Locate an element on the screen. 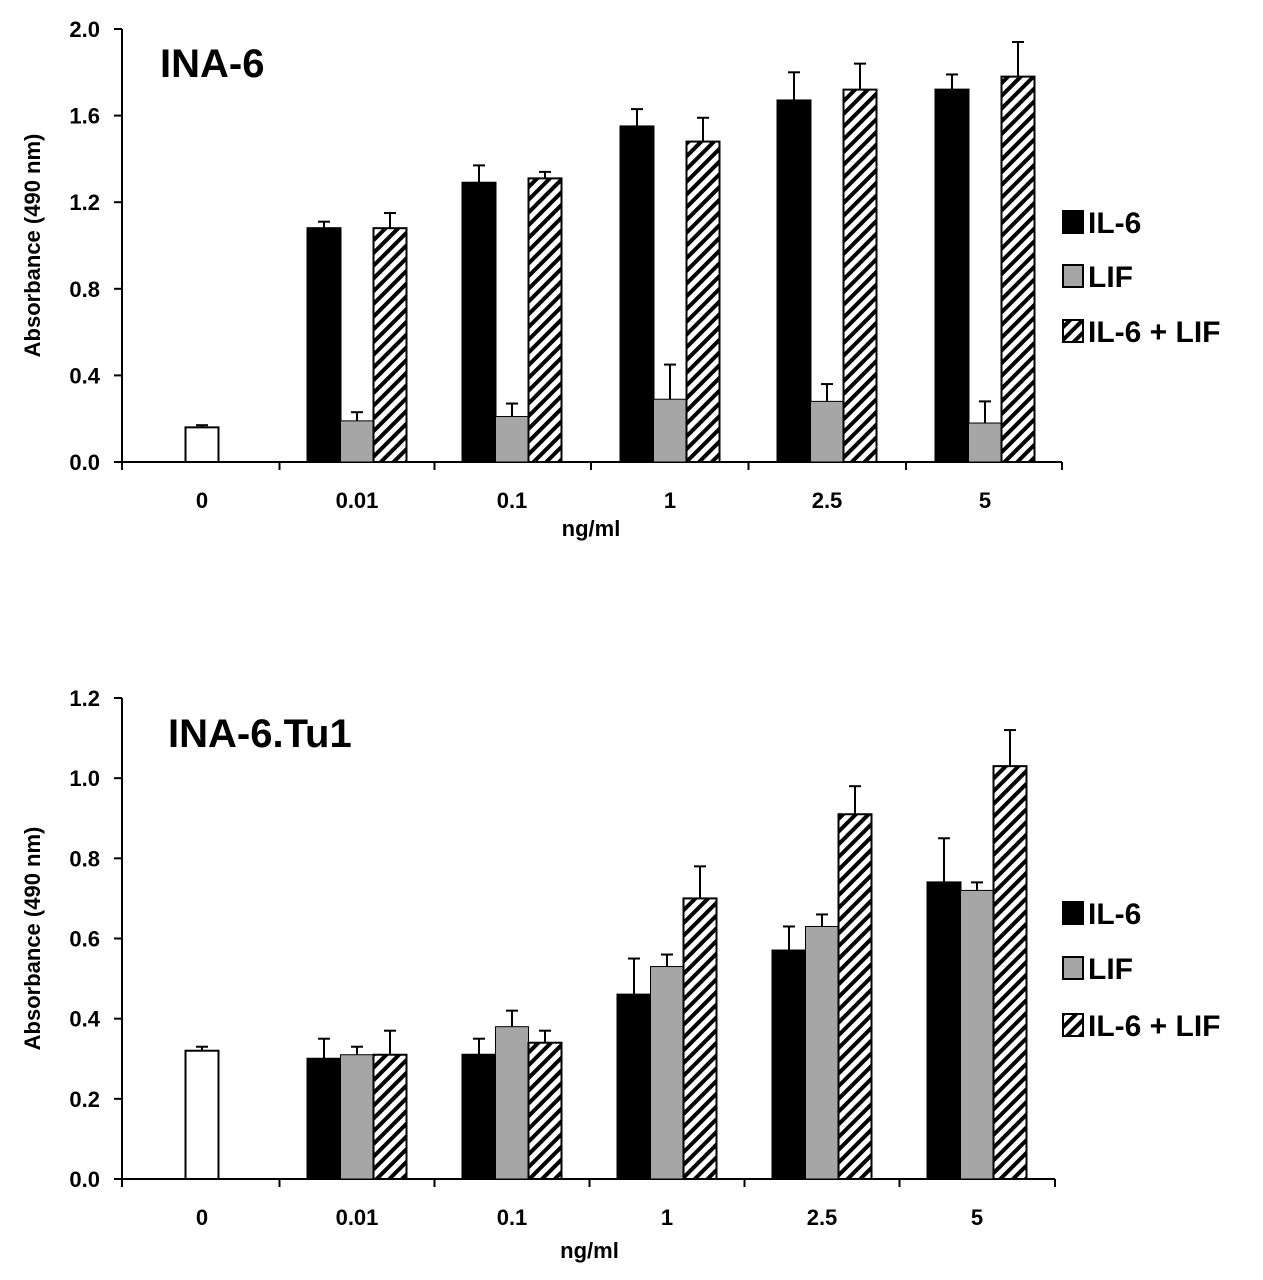 Image resolution: width=1263 pixels, height=1280 pixels. y-tick-label: 1.0 is located at coordinates (84, 778).